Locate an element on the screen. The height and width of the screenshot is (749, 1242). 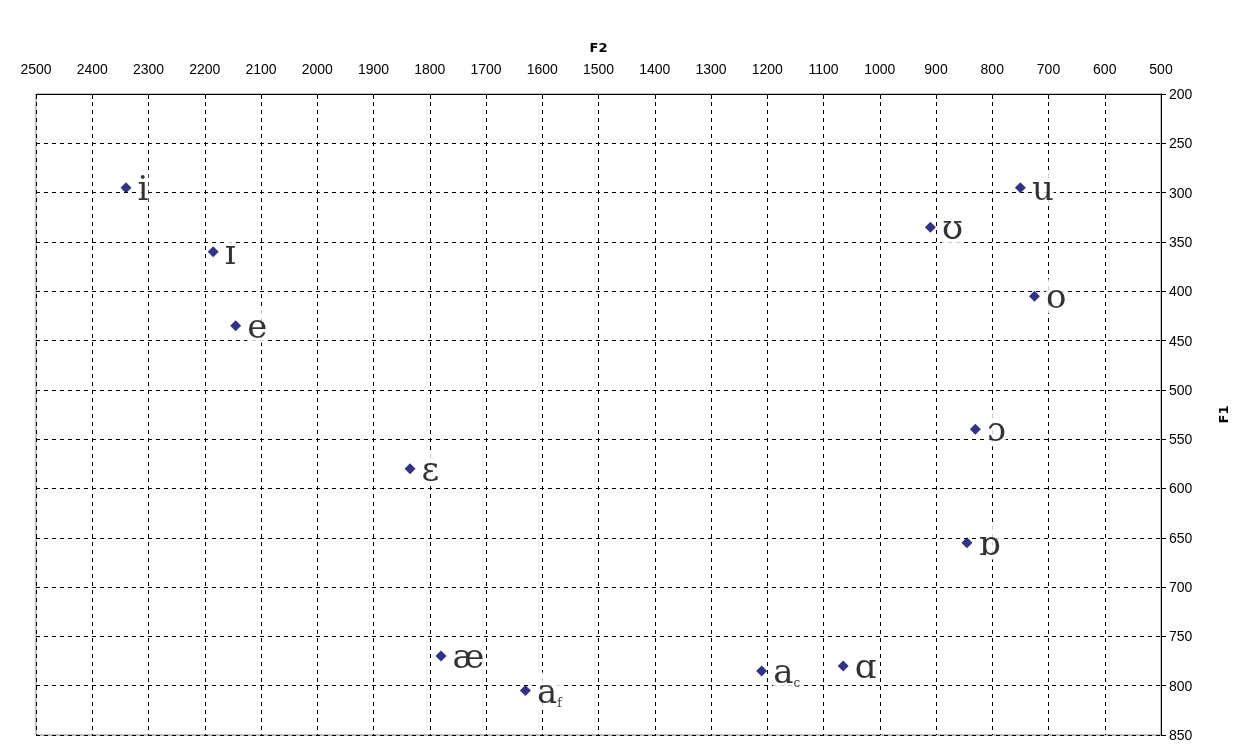
y-tick-label: 550 is located at coordinates (1181, 439).